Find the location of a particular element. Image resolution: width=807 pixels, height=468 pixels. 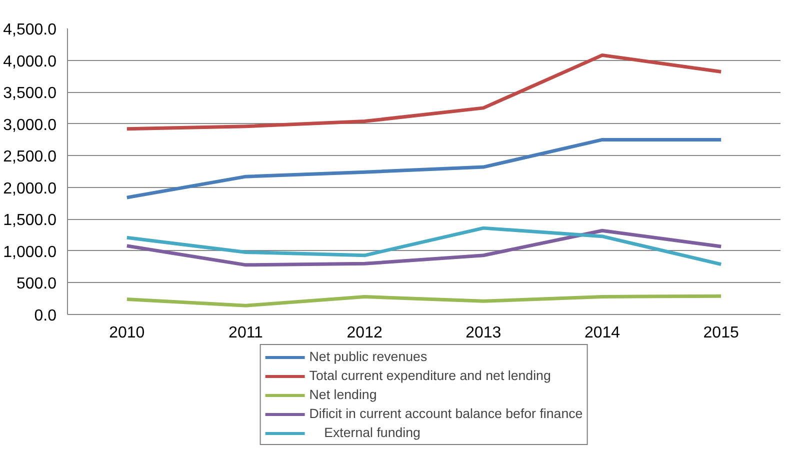

y-tick-label: 4,500.0 is located at coordinates (30, 30).